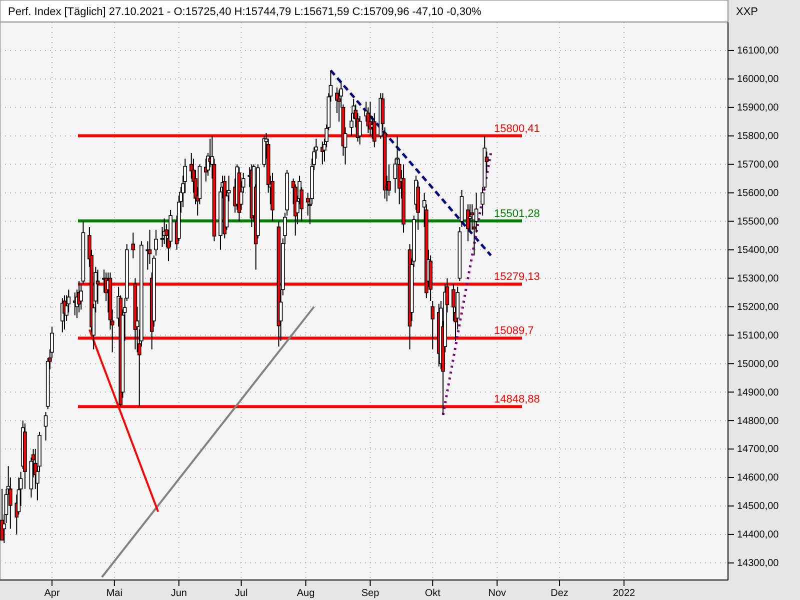 The image size is (800, 600). I want to click on x-tick-label: Nov, so click(497, 594).